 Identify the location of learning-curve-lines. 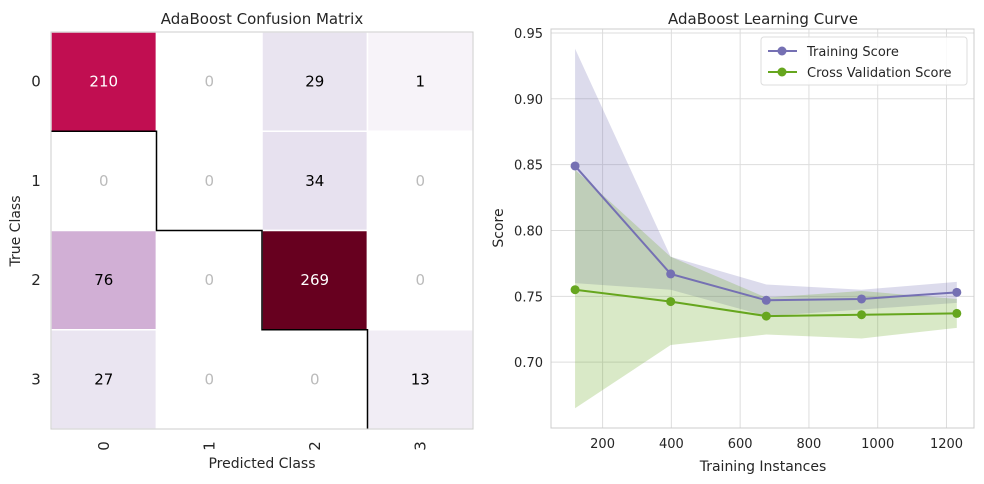
(766, 241).